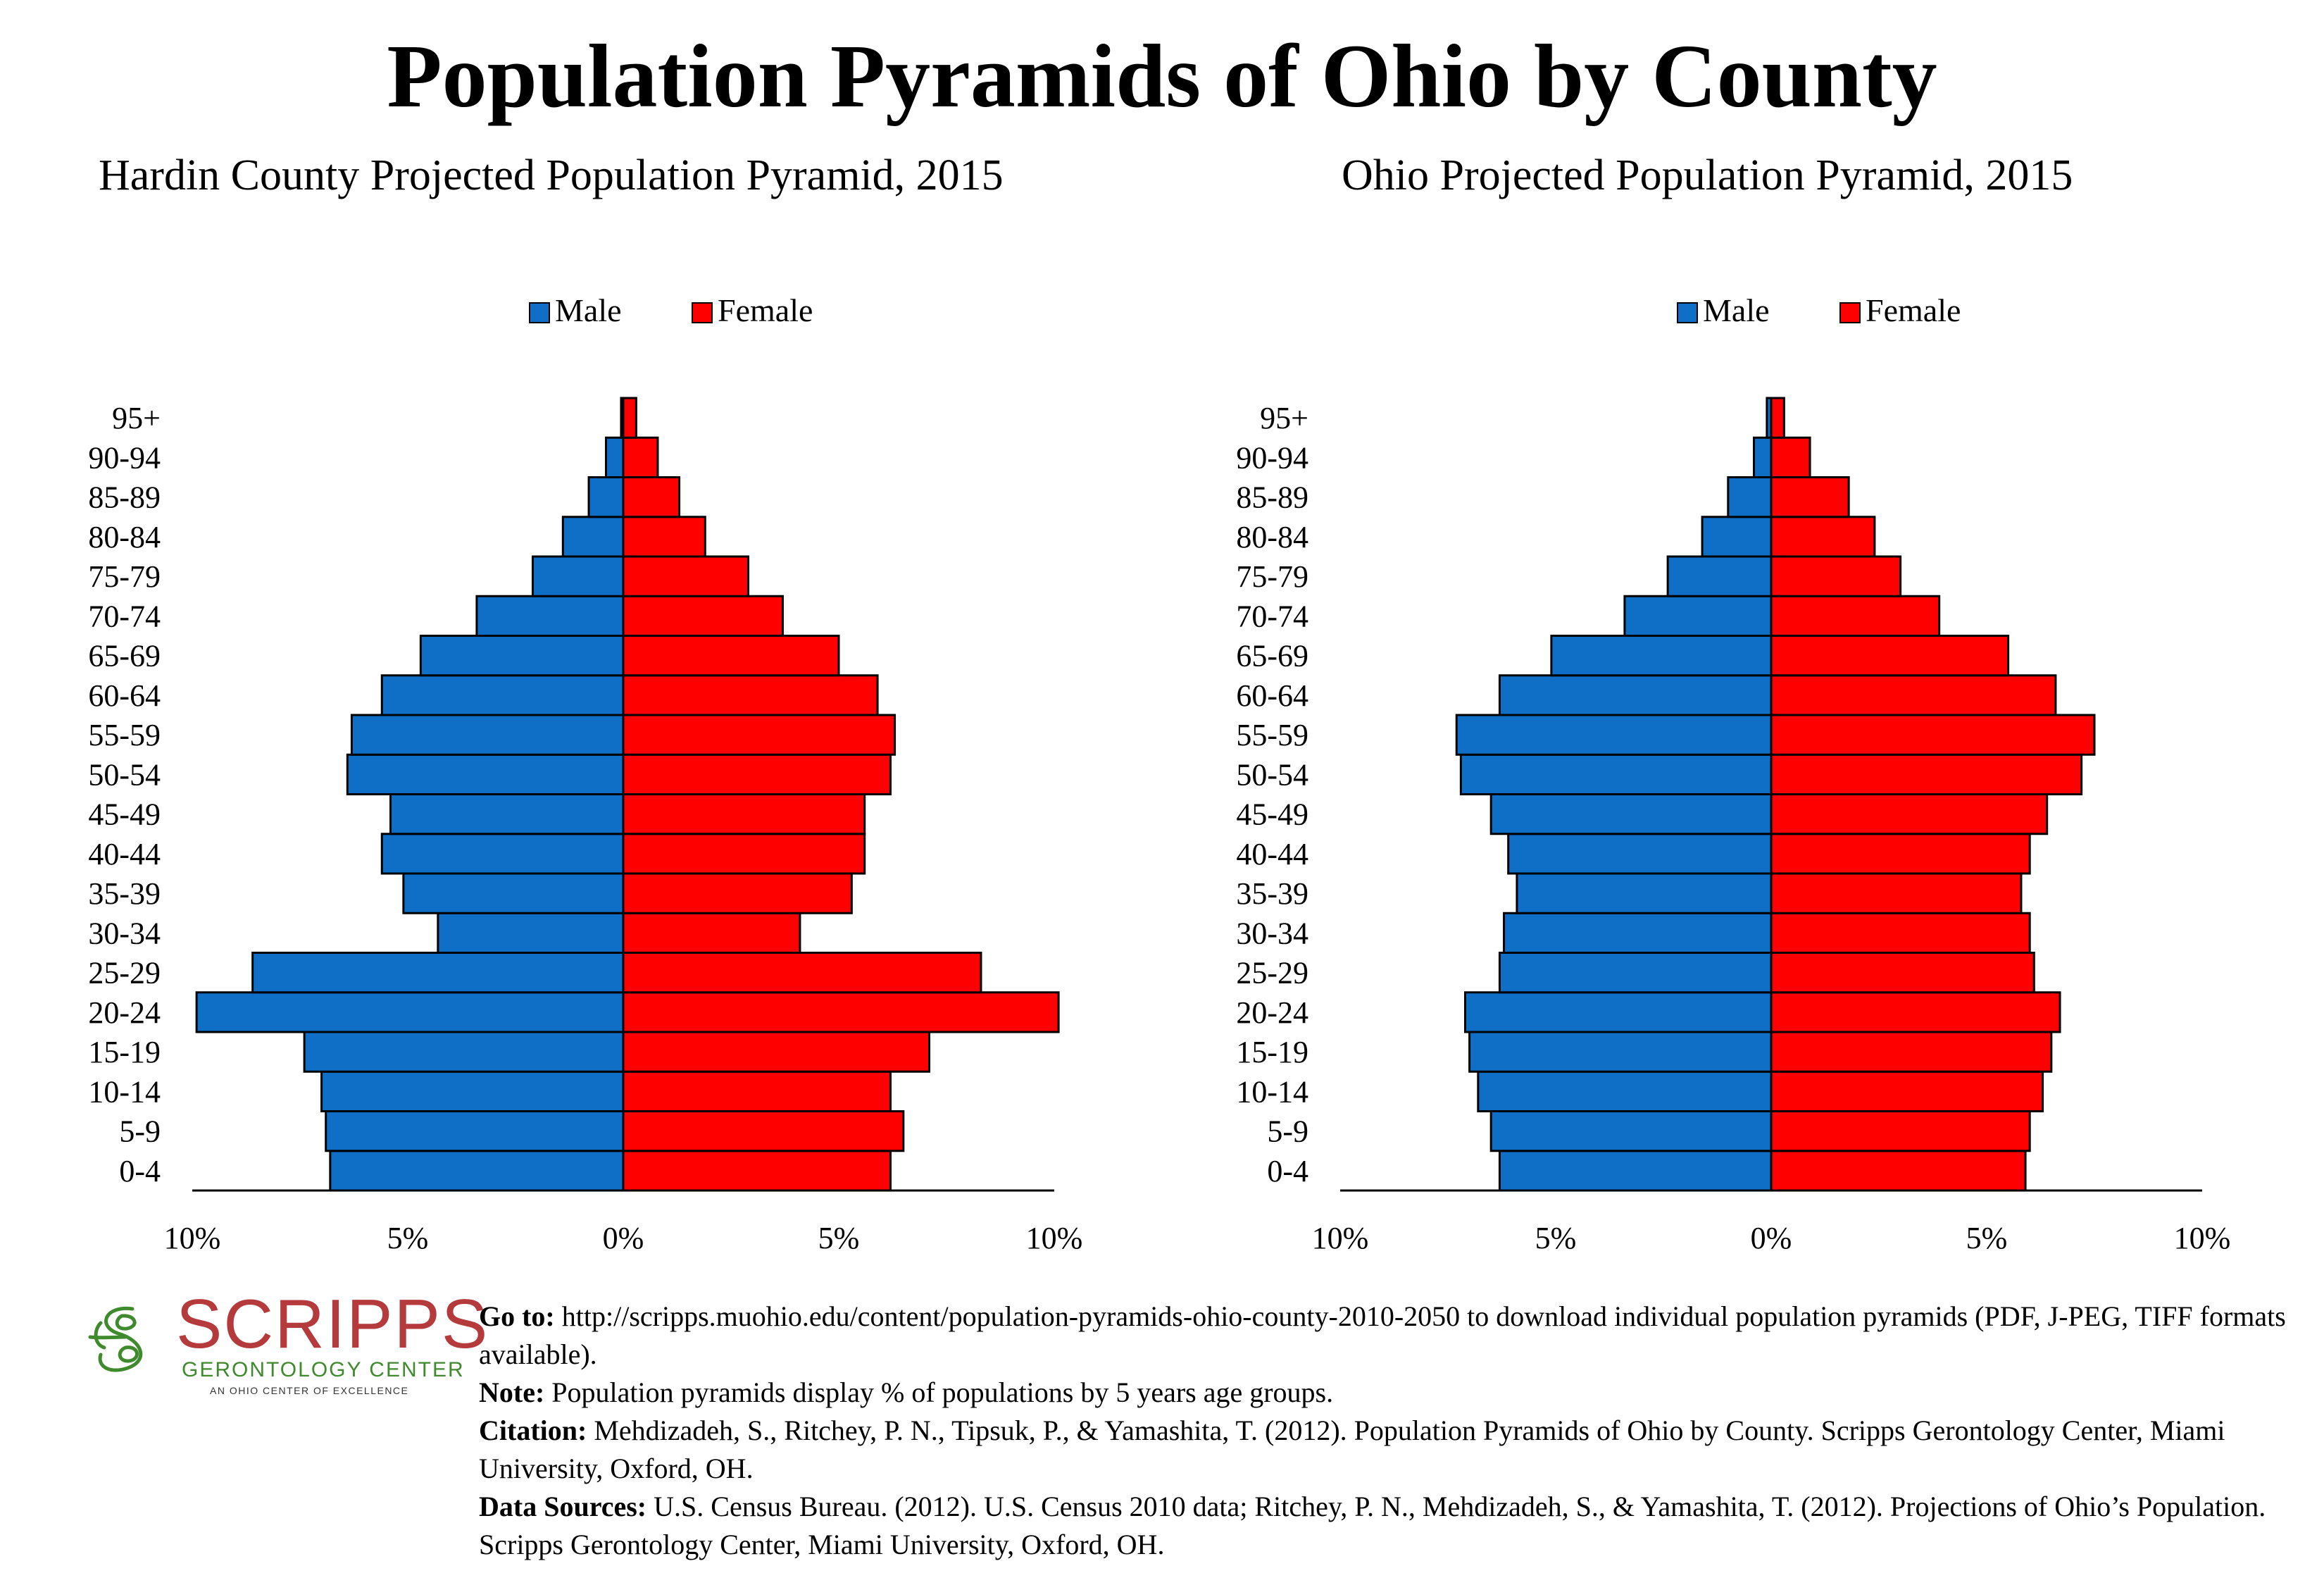  Describe the element at coordinates (125, 1052) in the screenshot. I see `y-tick-label: 15-19` at that location.